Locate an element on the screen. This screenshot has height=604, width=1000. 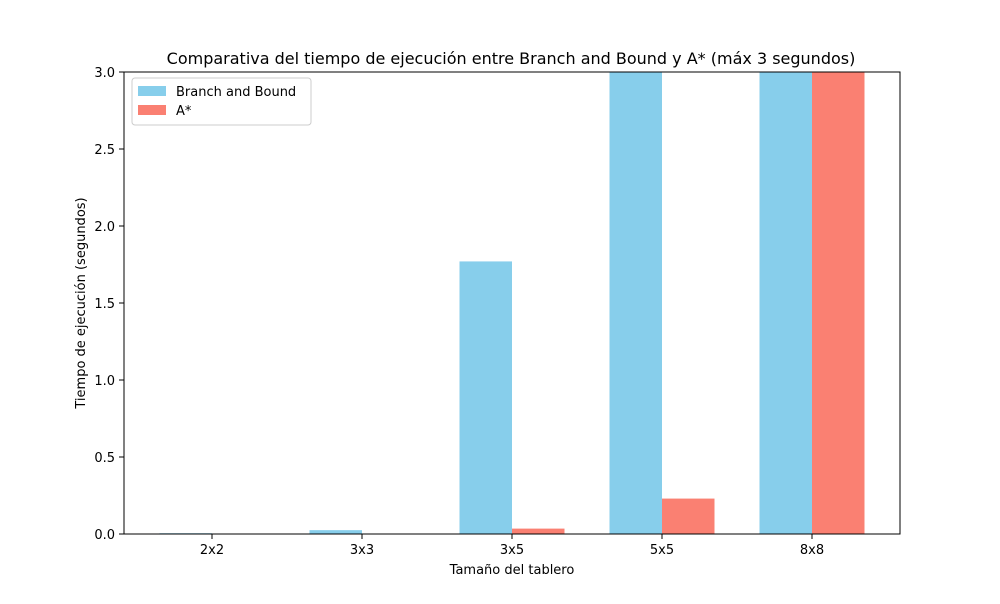
bar-branch-and-bound-8x8 is located at coordinates (786, 303).